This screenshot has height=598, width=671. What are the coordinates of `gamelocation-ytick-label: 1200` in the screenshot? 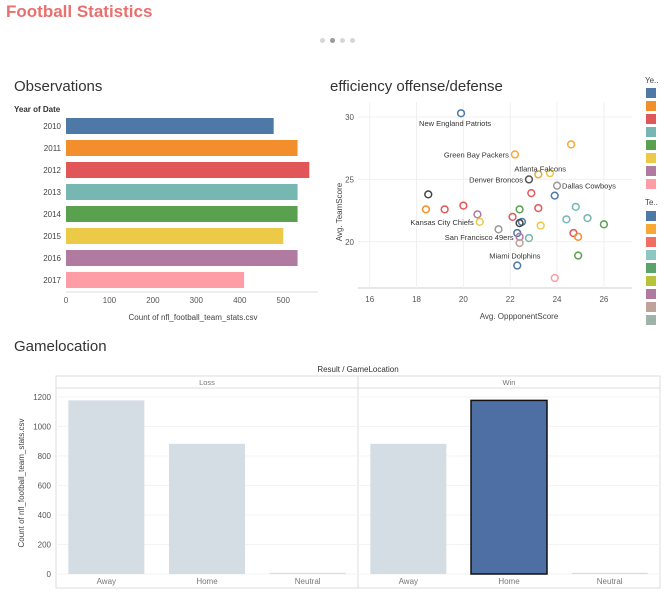 It's located at (42, 397).